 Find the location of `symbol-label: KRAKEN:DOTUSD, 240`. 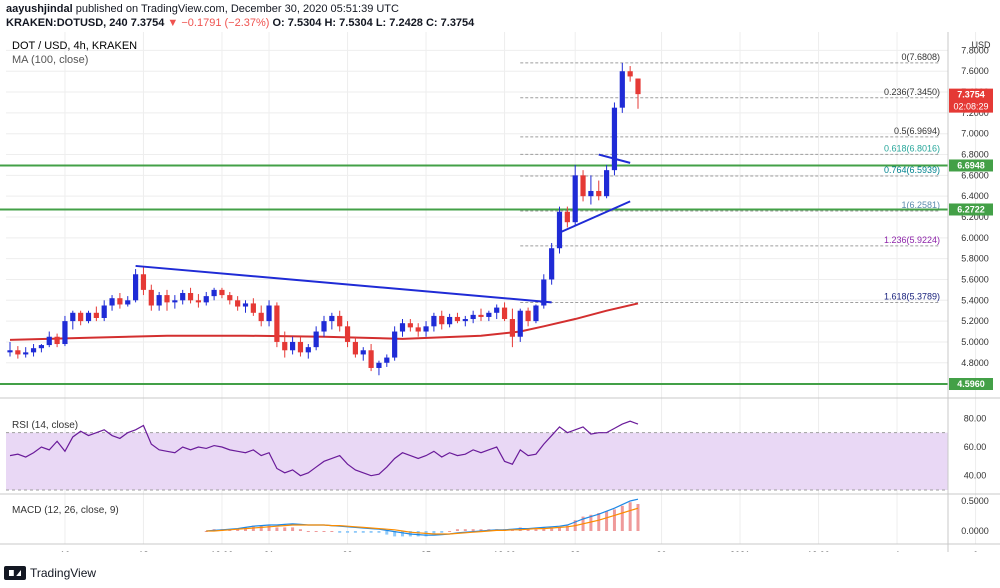

symbol-label: KRAKEN:DOTUSD, 240 is located at coordinates (67, 23).